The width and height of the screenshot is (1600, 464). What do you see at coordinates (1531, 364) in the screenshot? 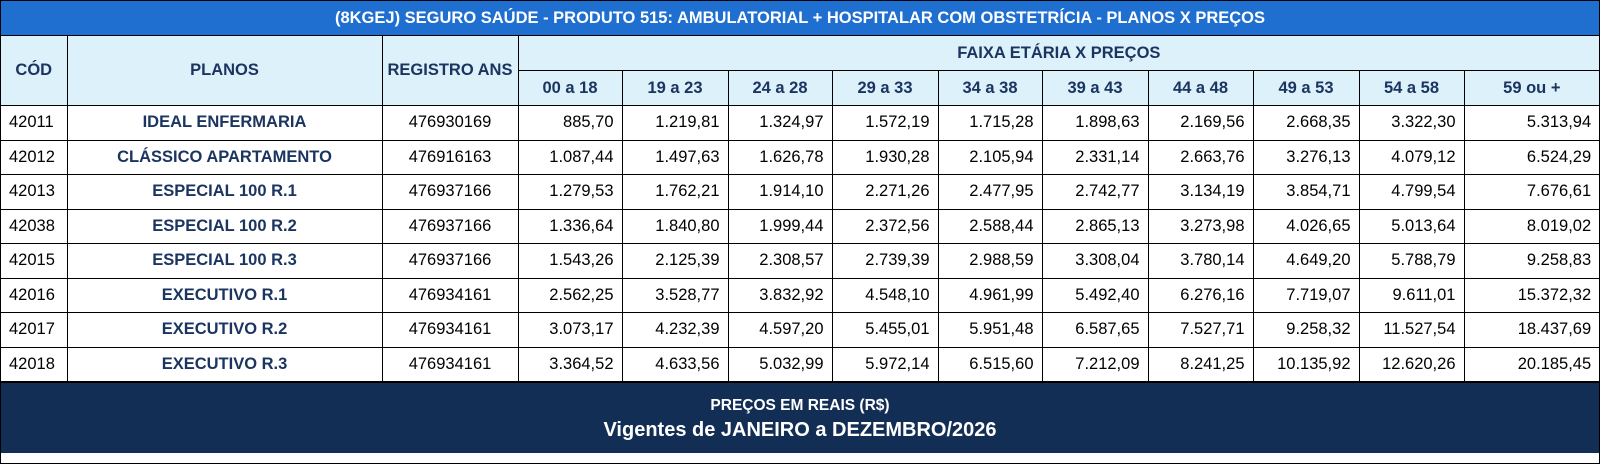
I see `cell-preco: 20.185,45` at bounding box center [1531, 364].